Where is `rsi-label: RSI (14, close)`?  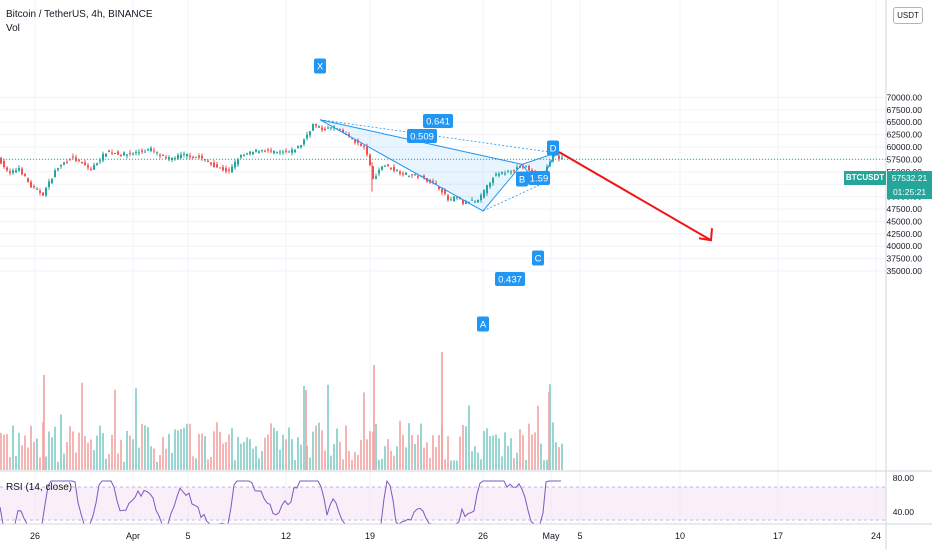 rsi-label: RSI (14, close) is located at coordinates (39, 487).